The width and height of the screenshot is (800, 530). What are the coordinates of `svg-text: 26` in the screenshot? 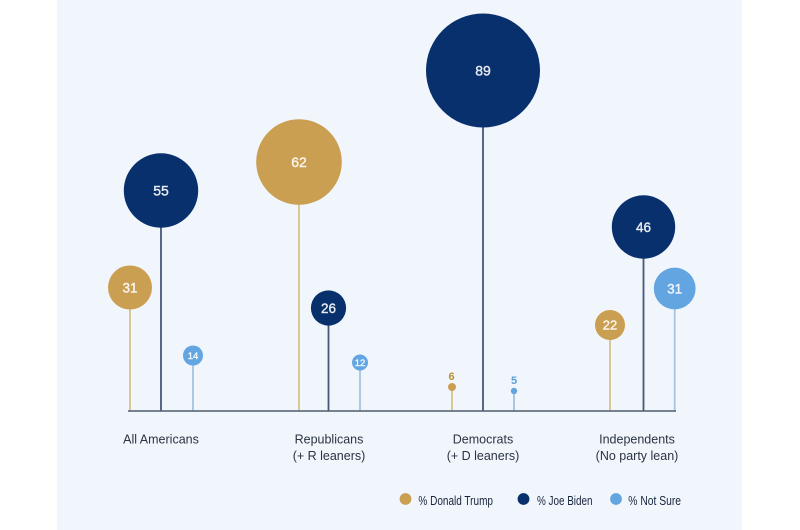 It's located at (328, 308).